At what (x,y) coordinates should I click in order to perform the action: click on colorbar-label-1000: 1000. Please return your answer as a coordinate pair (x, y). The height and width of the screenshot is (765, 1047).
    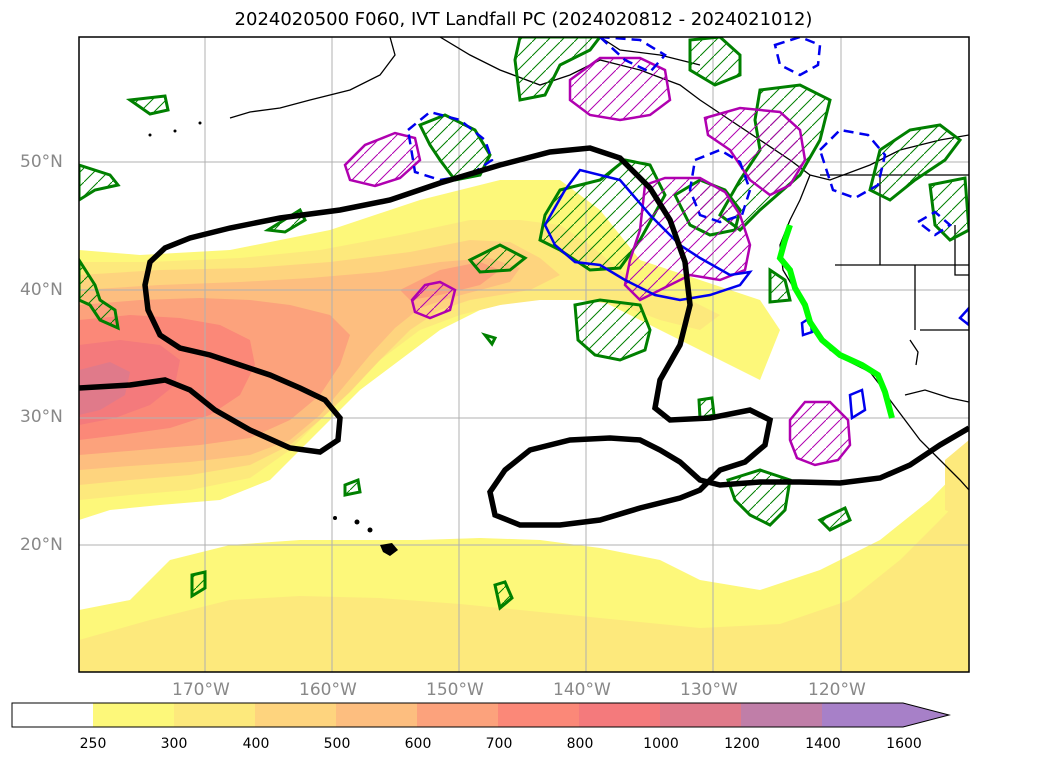
    Looking at the image, I should click on (661, 744).